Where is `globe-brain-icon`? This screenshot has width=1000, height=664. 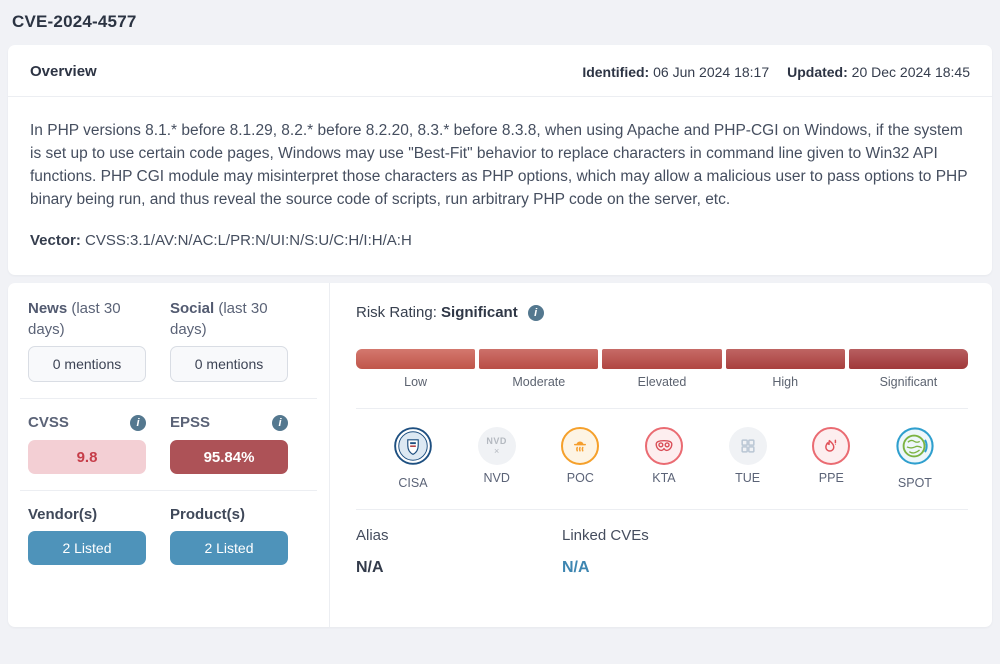 globe-brain-icon is located at coordinates (915, 448).